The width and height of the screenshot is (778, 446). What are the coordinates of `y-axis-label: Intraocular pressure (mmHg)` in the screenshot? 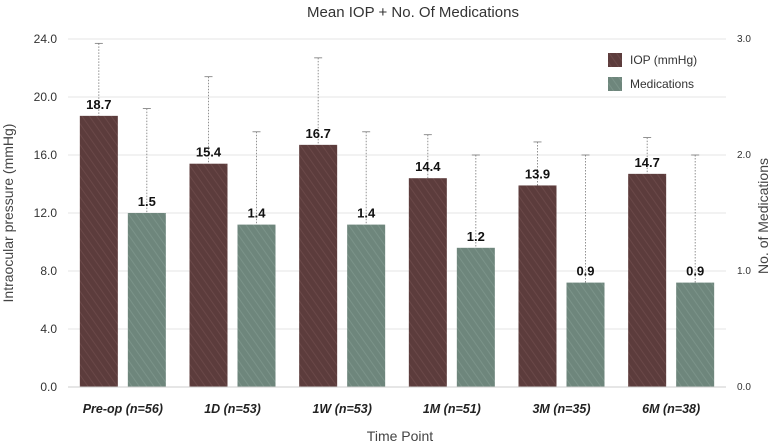 It's located at (8, 213).